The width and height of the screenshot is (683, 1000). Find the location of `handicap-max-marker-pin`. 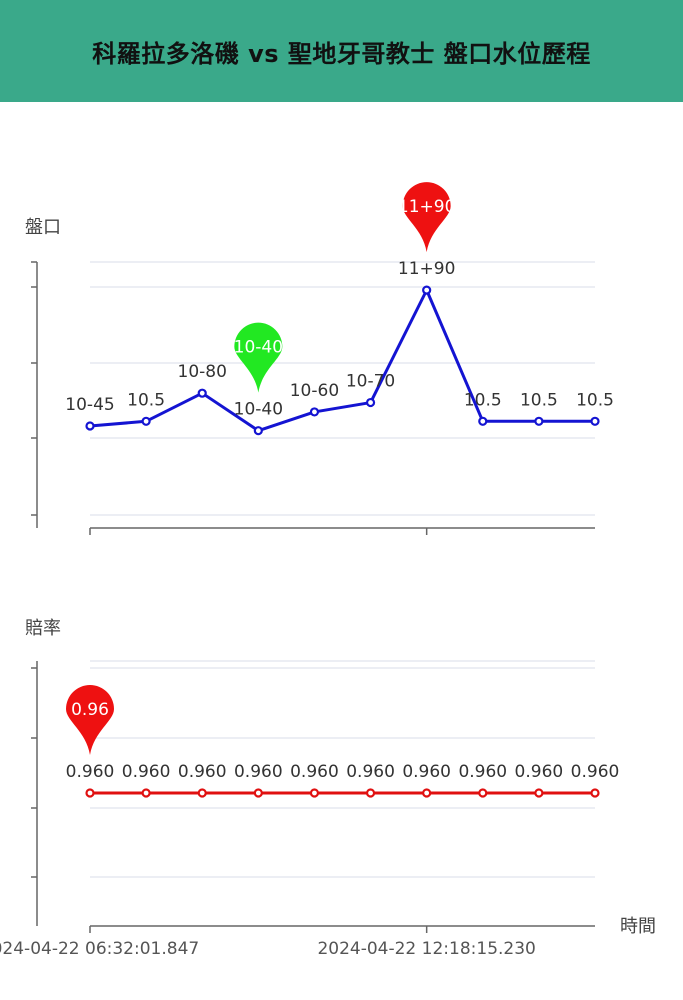

handicap-max-marker-pin is located at coordinates (426, 217).